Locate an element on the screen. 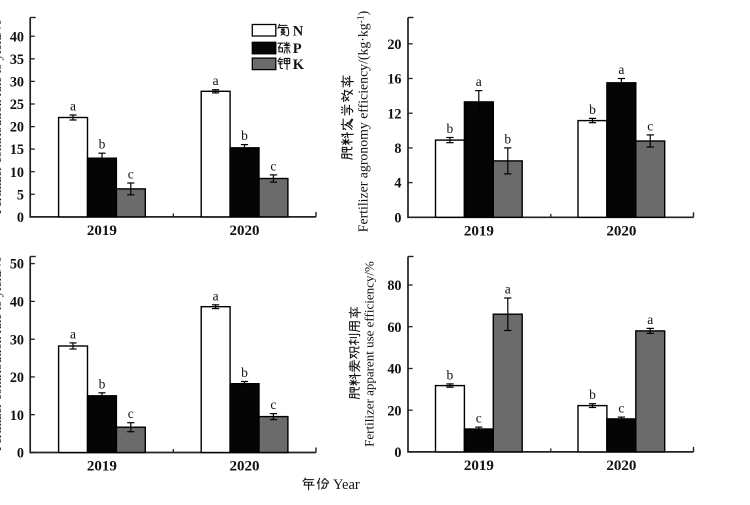 The width and height of the screenshot is (750, 505). svg-text: 8 is located at coordinates (397, 149).